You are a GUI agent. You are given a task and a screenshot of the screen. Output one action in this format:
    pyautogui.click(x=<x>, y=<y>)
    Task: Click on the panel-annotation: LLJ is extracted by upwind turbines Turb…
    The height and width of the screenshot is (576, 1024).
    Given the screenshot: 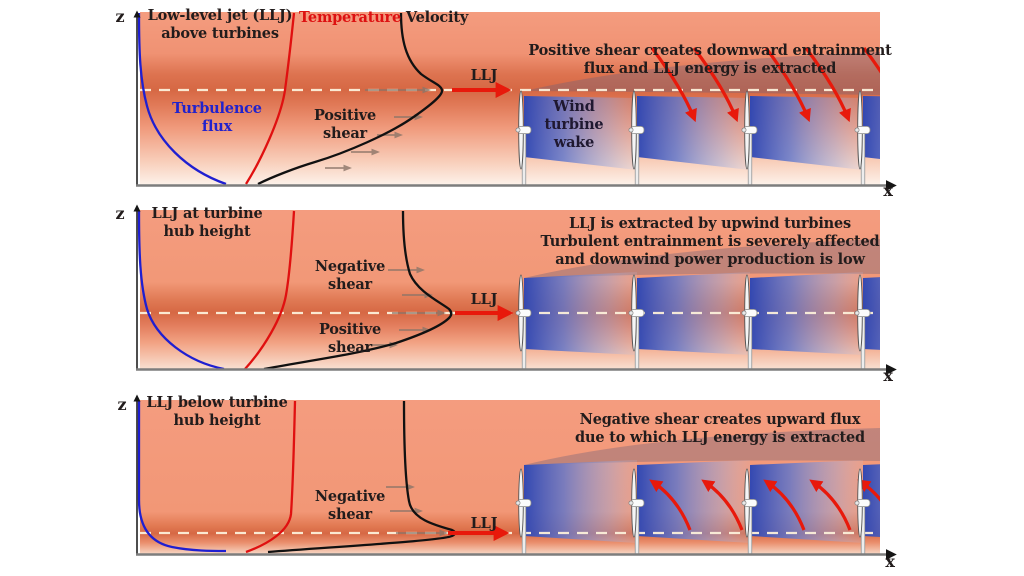 What is the action you would take?
    pyautogui.click(x=710, y=241)
    